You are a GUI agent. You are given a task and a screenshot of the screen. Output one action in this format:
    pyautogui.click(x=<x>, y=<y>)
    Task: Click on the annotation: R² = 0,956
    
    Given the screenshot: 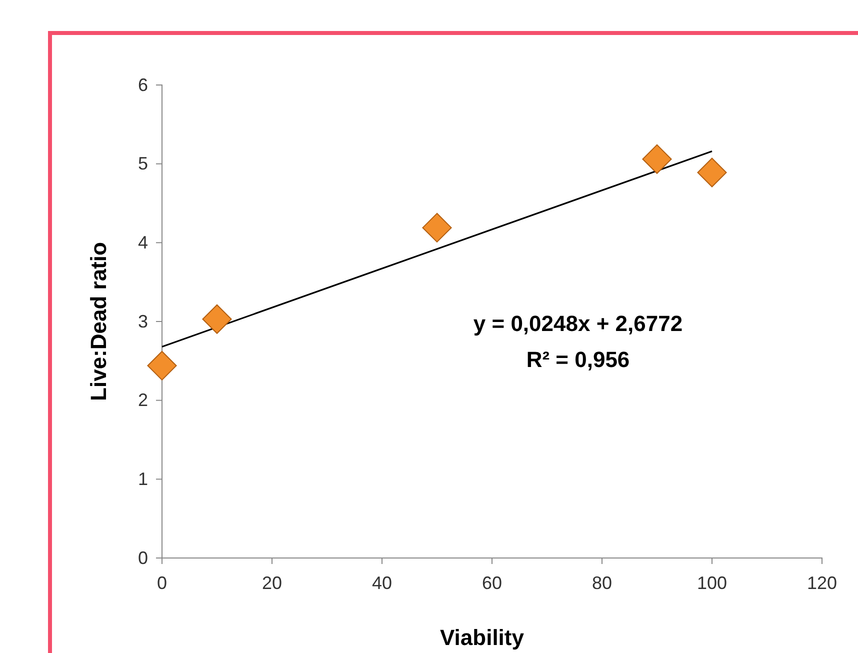 What is the action you would take?
    pyautogui.click(x=578, y=359)
    